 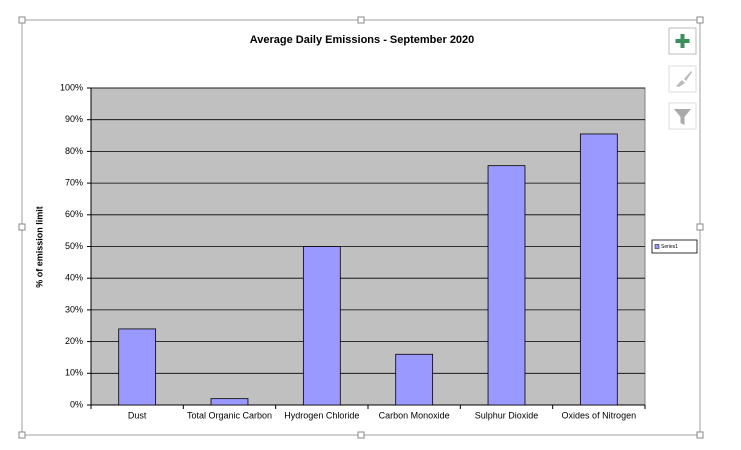 What do you see at coordinates (362, 40) in the screenshot?
I see `chart-title: Average Daily Emissions - September 2020` at bounding box center [362, 40].